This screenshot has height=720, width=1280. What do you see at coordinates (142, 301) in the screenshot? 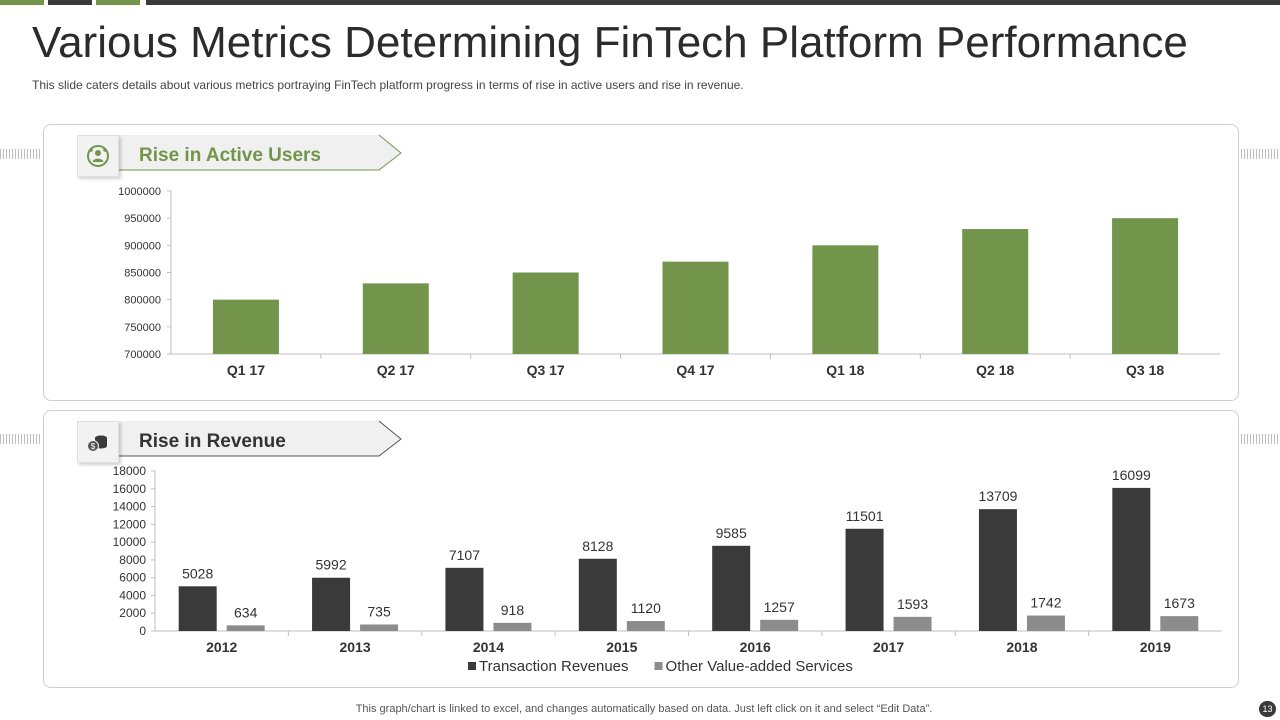
I see `y-tick-label: 800000` at bounding box center [142, 301].